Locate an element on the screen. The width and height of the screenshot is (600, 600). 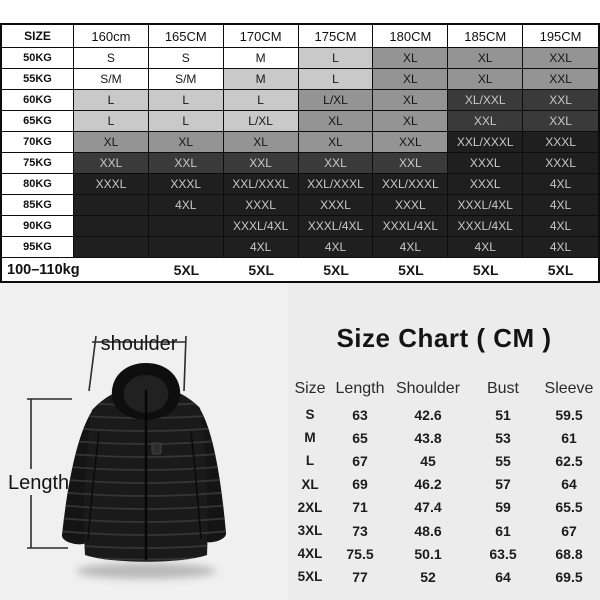
table-row: 90KG XXXL/4XL XXXL/4XL XXXL/4XL XXXL/4XL 4XL is located at coordinates (300, 226).